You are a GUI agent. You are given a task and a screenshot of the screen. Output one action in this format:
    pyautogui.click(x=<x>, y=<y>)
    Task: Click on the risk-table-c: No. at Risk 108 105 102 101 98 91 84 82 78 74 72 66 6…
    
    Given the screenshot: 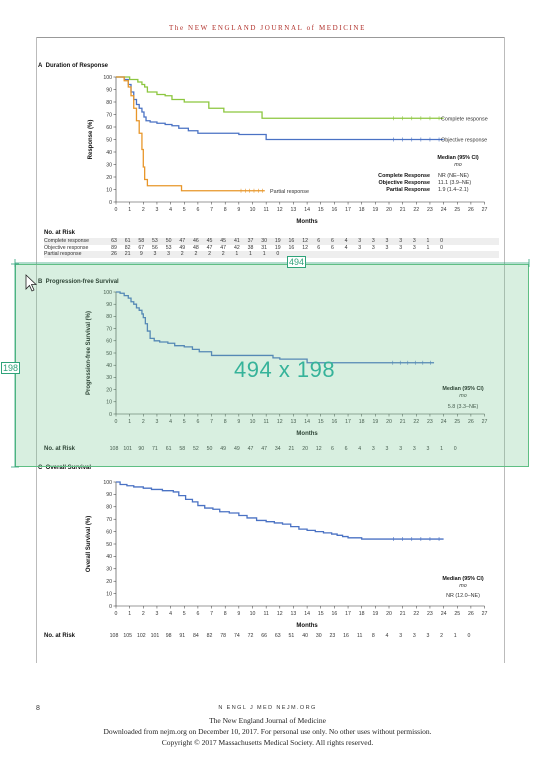 What is the action you would take?
    pyautogui.click(x=267, y=638)
    